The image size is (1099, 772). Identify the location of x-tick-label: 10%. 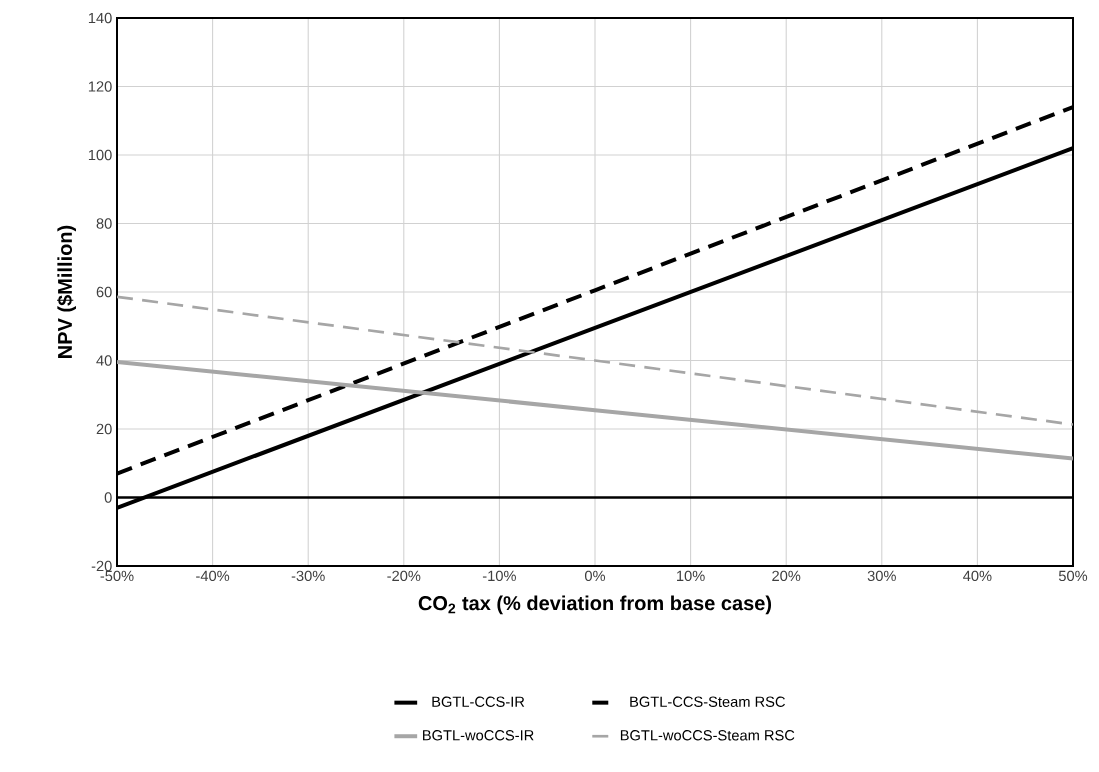
(691, 576).